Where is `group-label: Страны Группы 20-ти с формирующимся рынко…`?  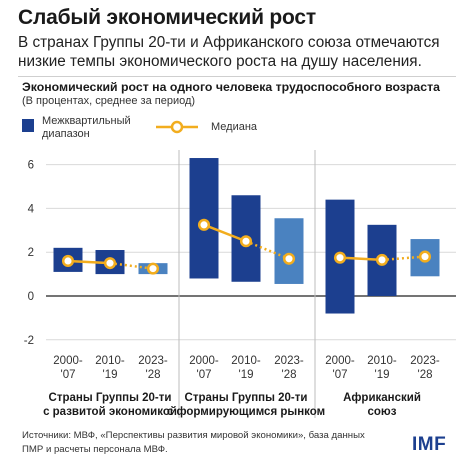
group-label: Страны Группы 20-ти с формирующимся рынко… is located at coordinates (246, 405).